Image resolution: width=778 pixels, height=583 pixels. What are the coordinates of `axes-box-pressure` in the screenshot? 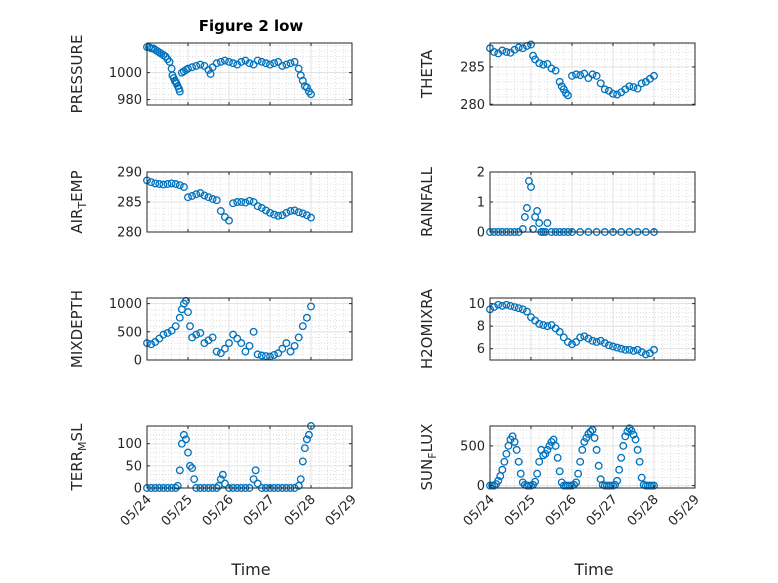 It's located at (249, 74).